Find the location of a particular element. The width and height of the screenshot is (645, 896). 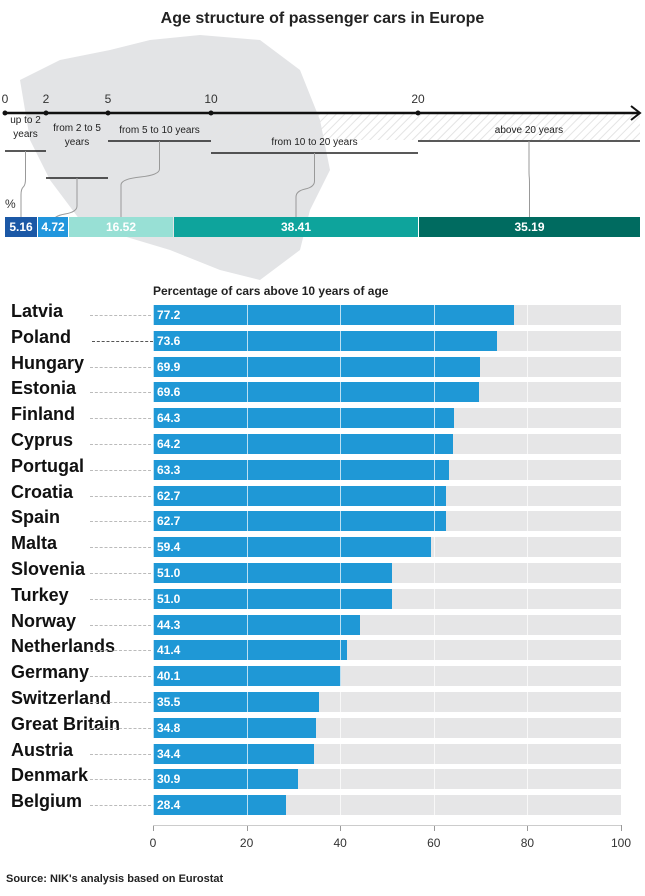

axis-tick-label: 5 is located at coordinates (108, 99).